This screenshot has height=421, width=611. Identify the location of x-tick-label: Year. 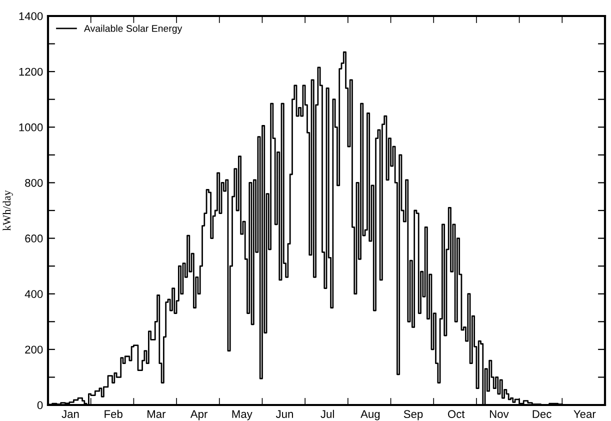
(585, 414).